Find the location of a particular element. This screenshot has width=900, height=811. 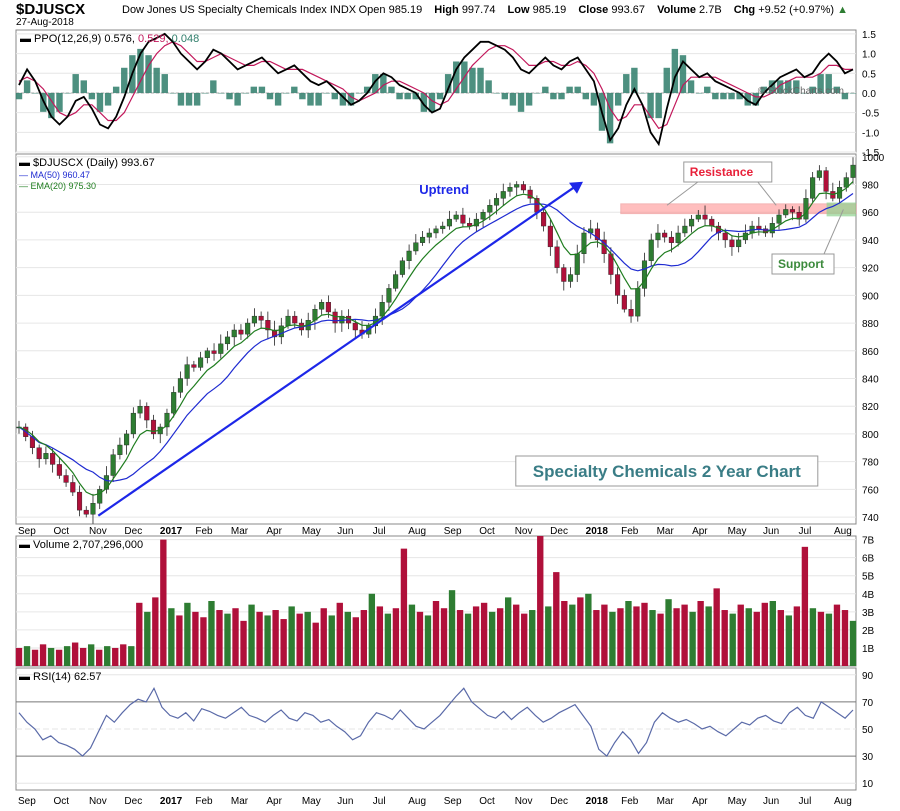

low-label: Low is located at coordinates (518, 10).